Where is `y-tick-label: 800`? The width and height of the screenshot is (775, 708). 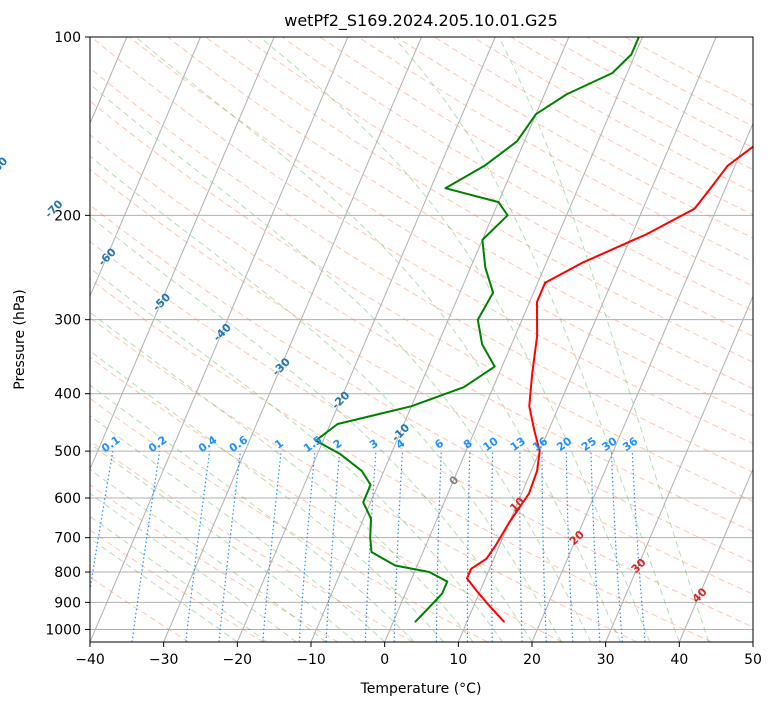
y-tick-label: 800 is located at coordinates (67, 573).